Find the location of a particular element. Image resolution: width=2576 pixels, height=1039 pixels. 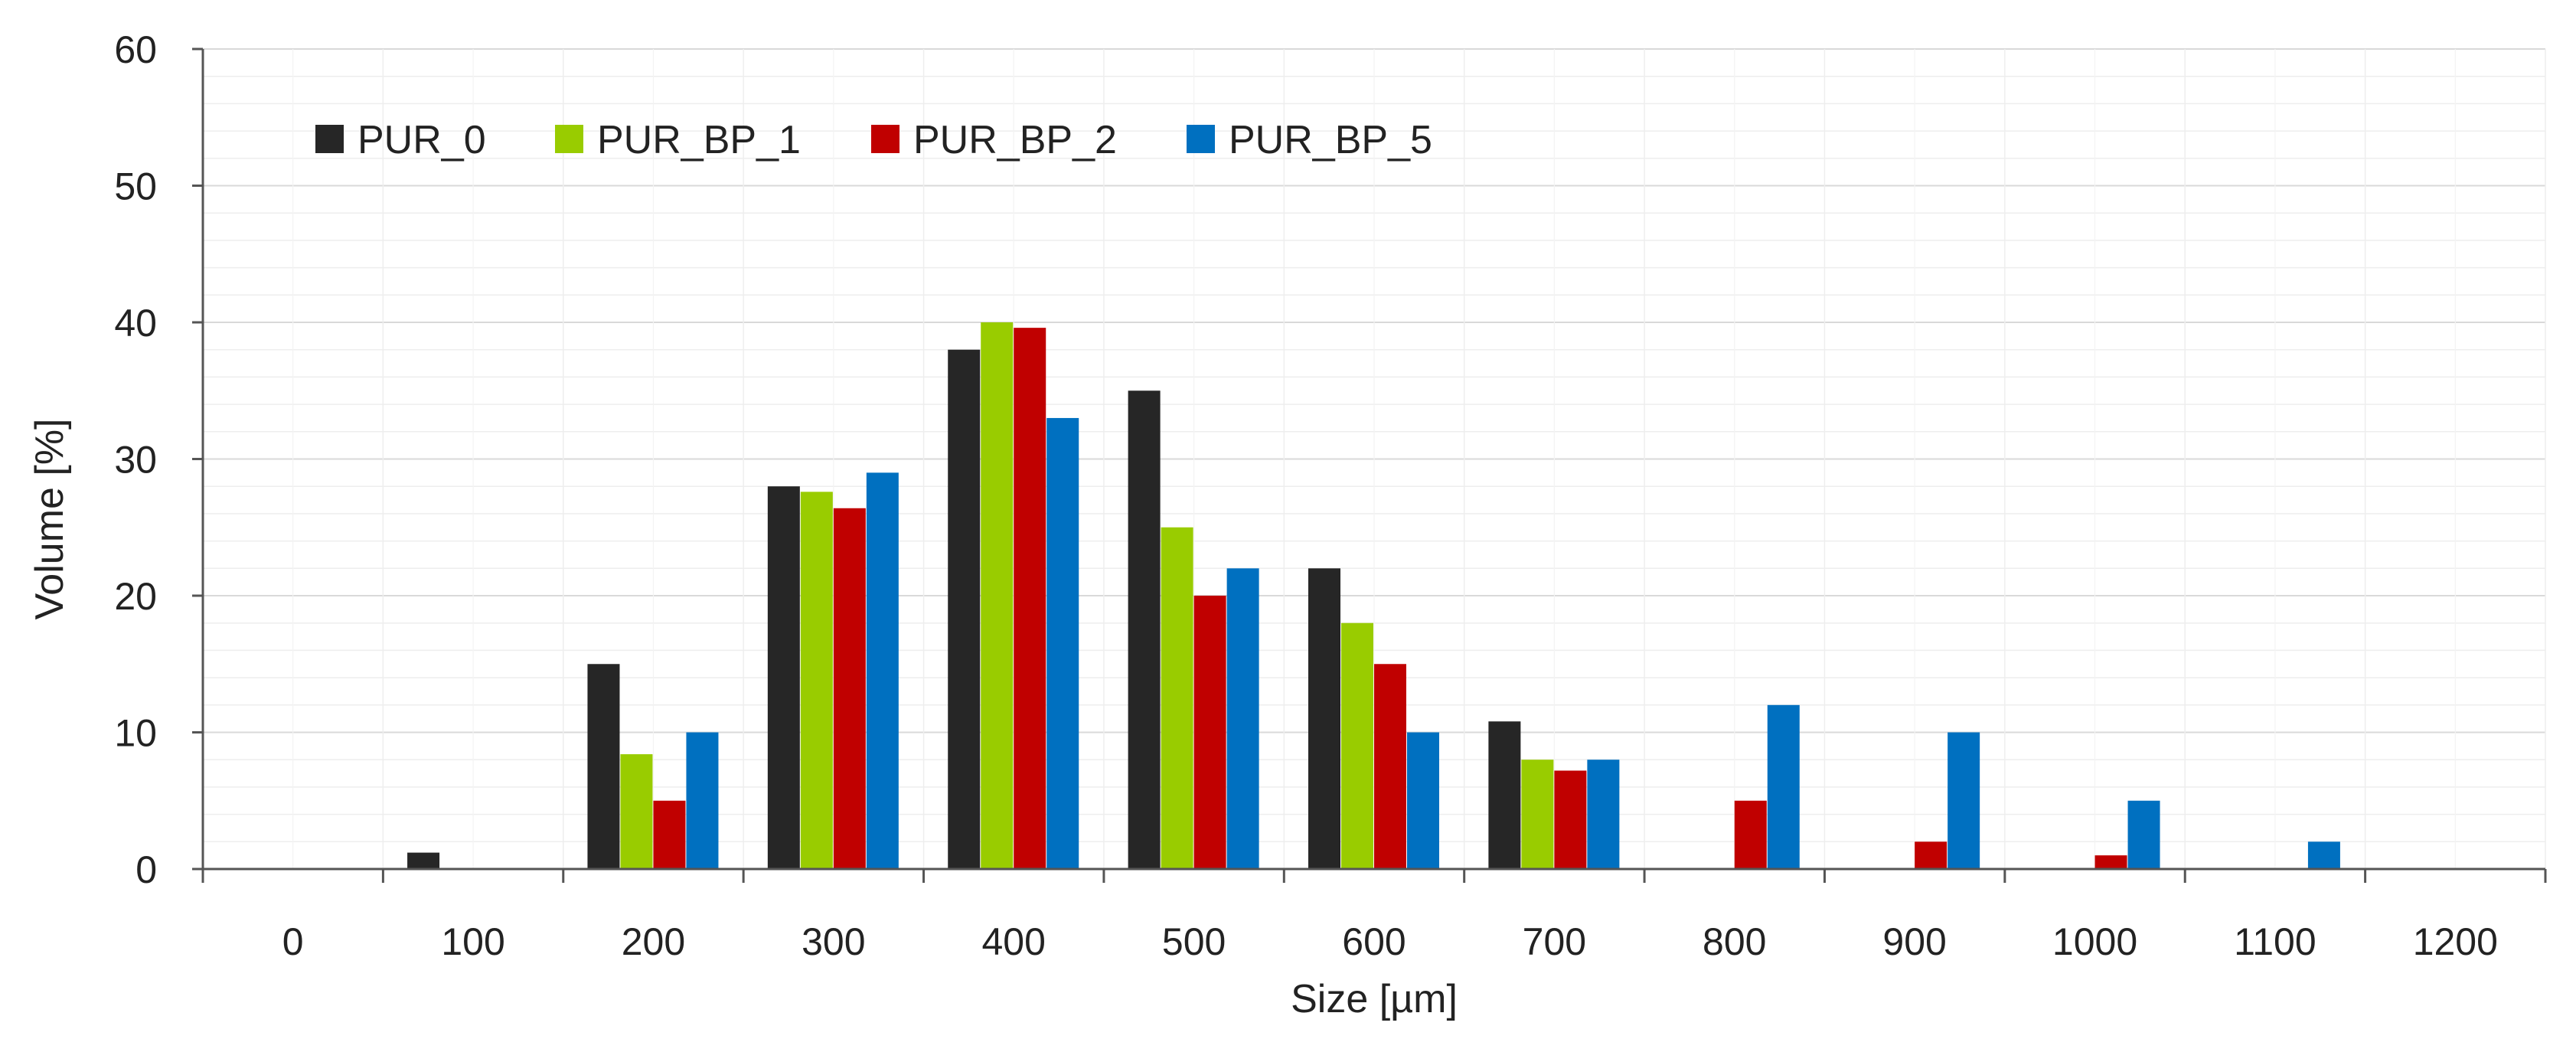

x-tick-label: 600 is located at coordinates (1374, 941).